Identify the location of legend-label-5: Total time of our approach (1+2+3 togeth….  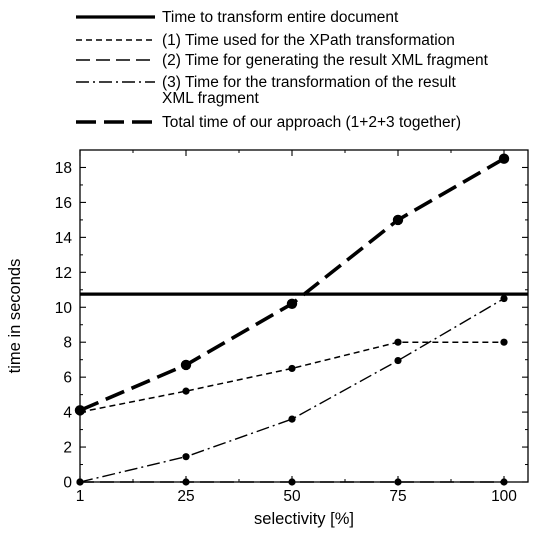
(311, 122).